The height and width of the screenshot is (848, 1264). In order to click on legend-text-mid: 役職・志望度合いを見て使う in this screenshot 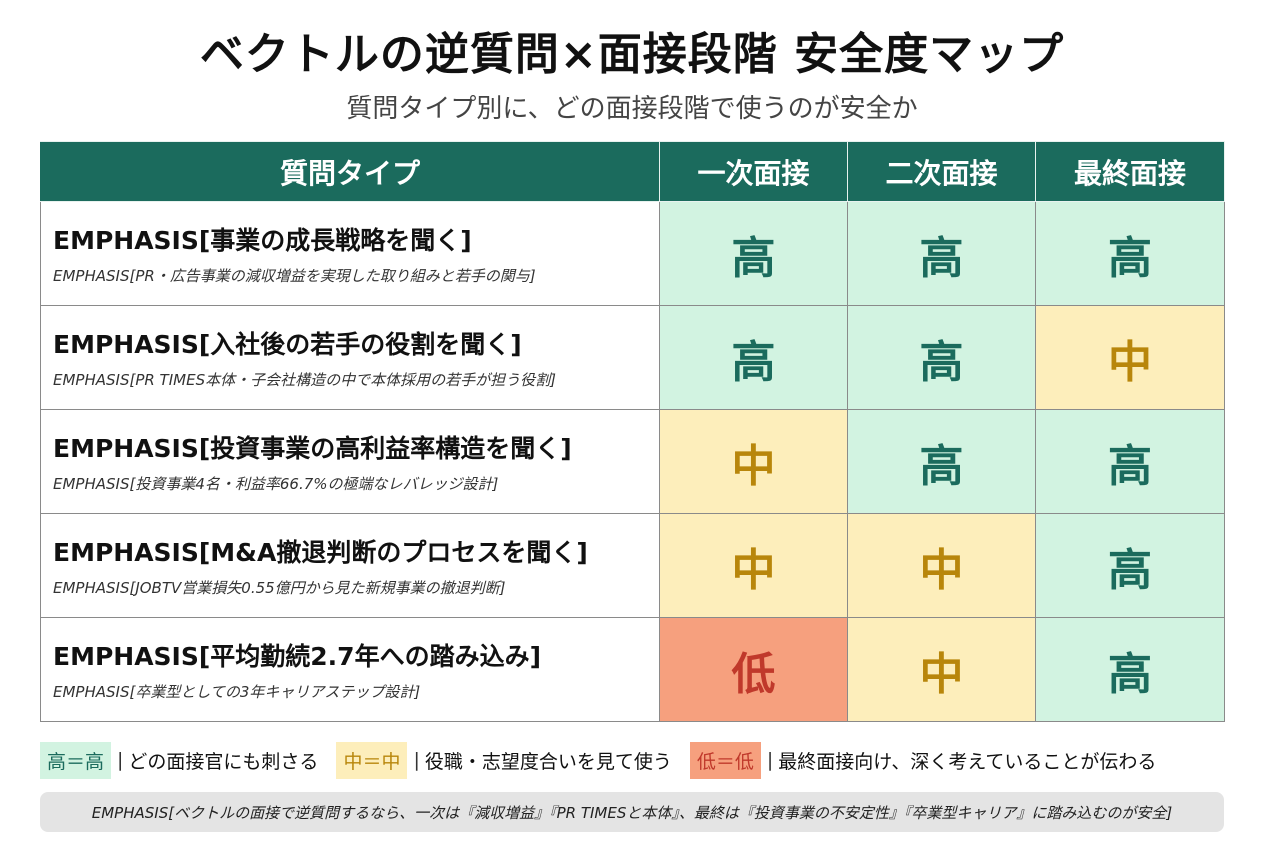, I will do `click(548, 761)`.